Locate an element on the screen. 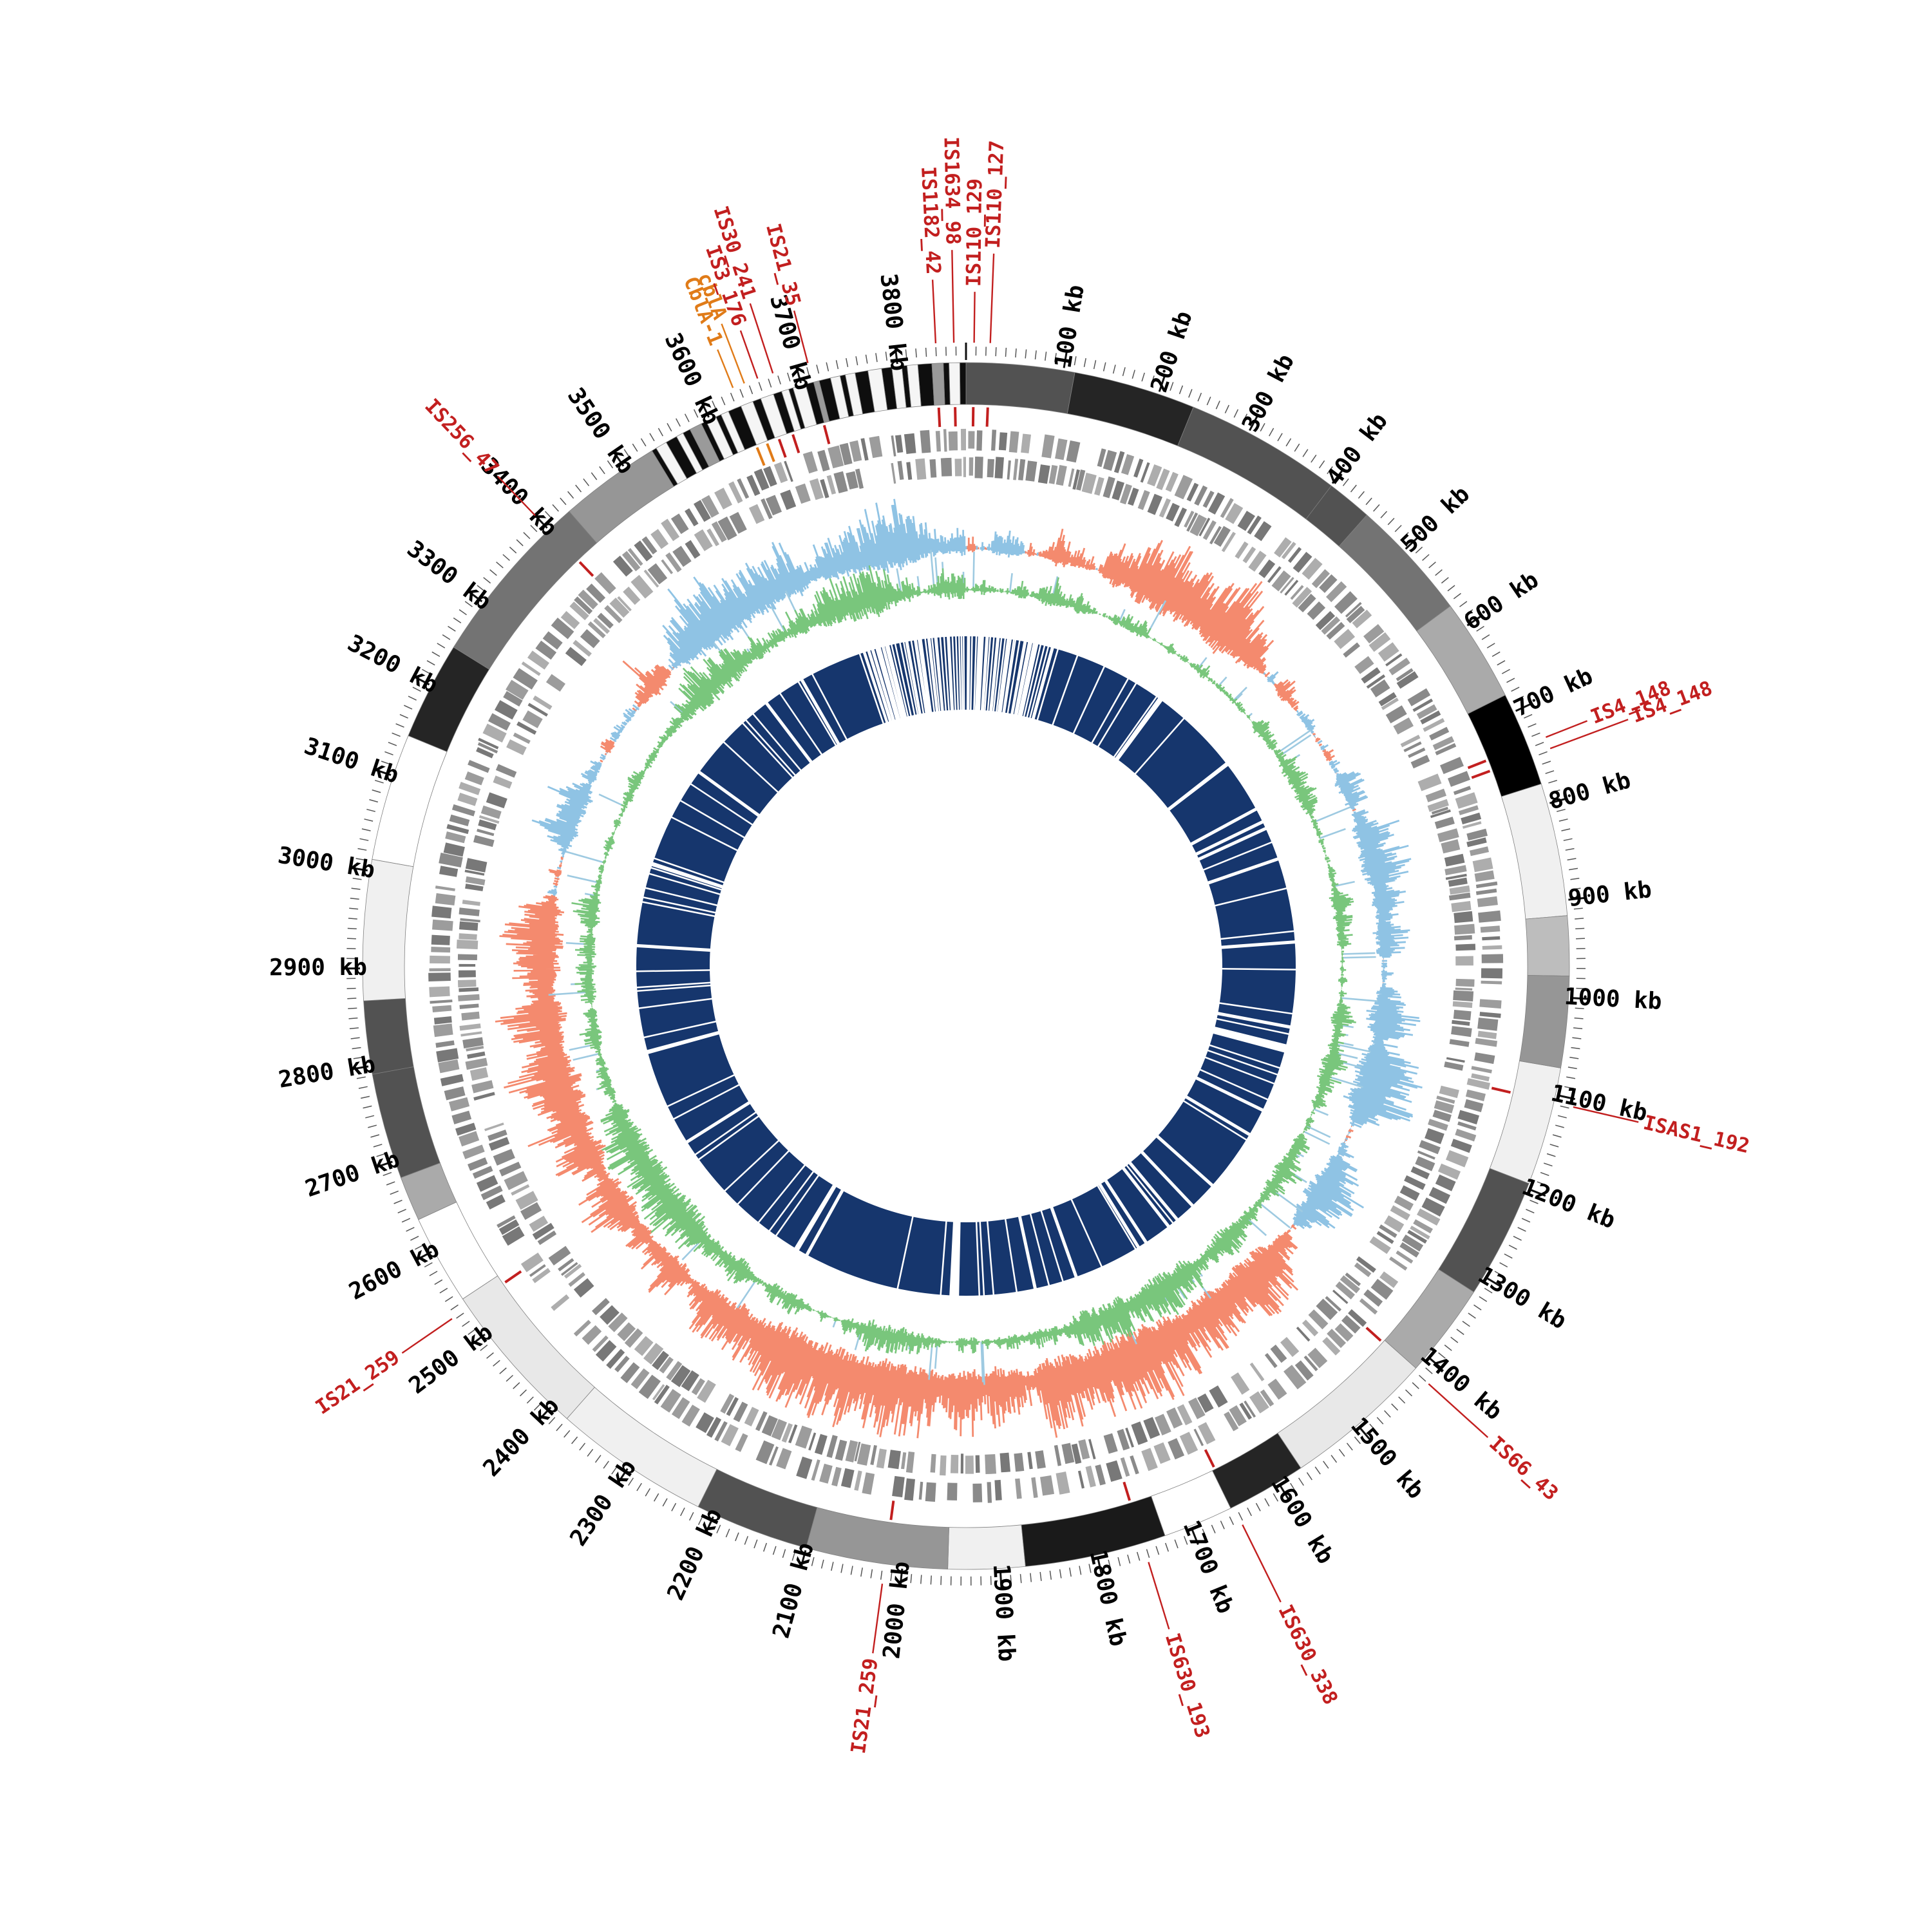  annotation-label: IS630_193 is located at coordinates (1188, 1686).